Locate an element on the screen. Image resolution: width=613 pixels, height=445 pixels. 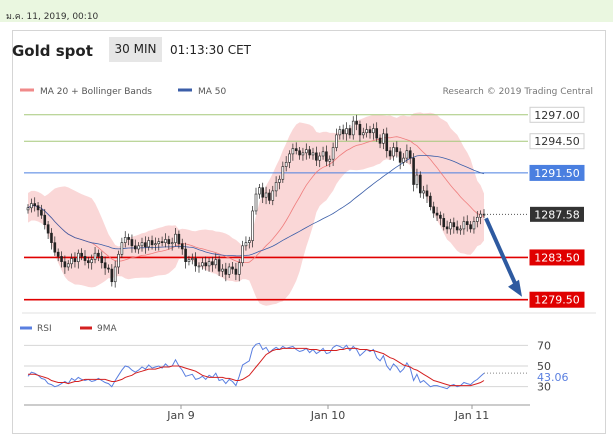
date-bar: ม.ค. 11, 2019, 00:10 is located at coordinates (306, 11).